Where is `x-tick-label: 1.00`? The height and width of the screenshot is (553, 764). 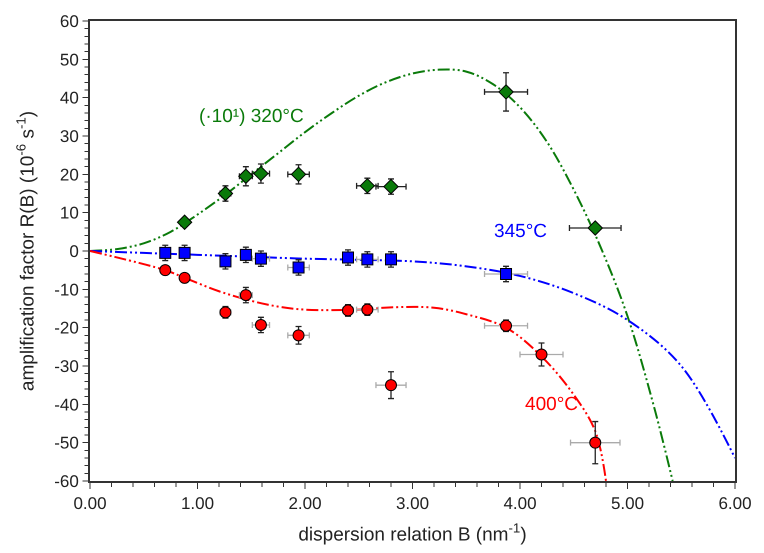 x-tick-label: 1.00 is located at coordinates (197, 504).